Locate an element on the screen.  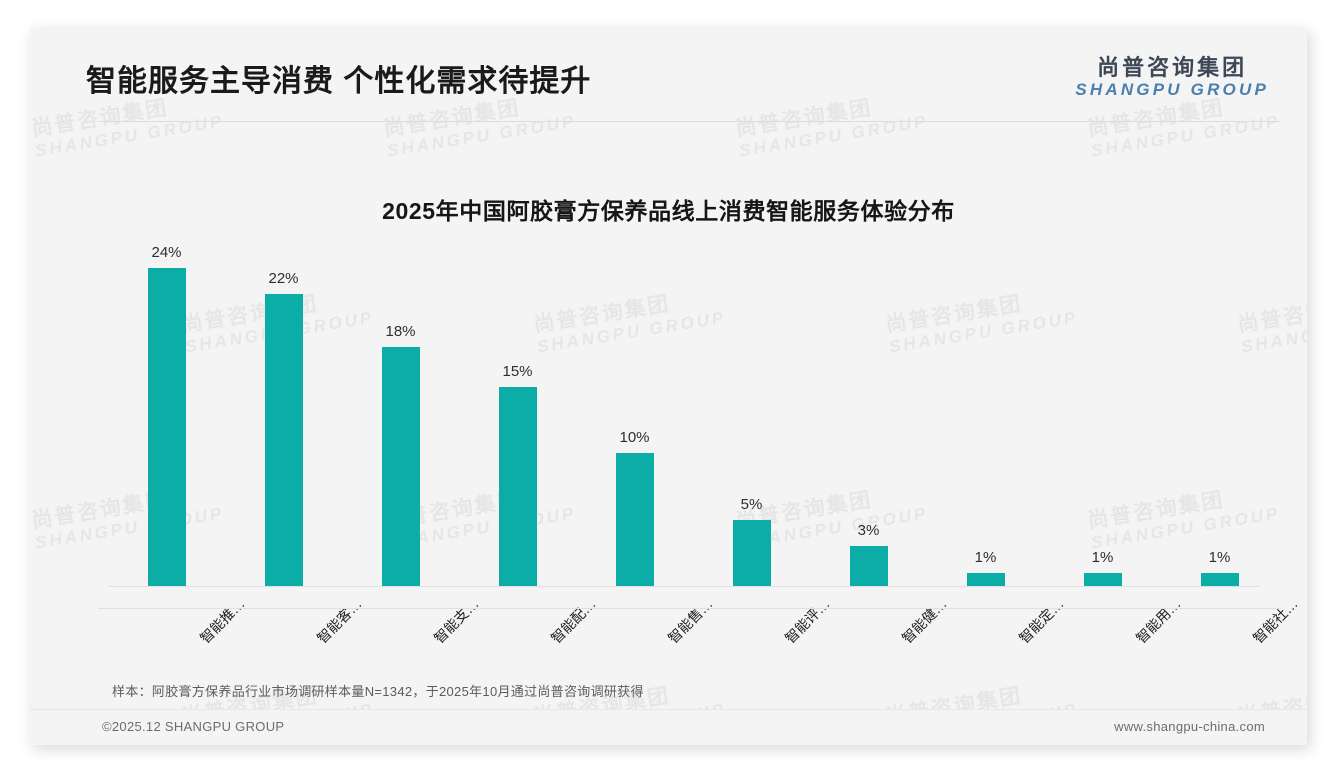
bar-slot: 18% is located at coordinates (400, 413).